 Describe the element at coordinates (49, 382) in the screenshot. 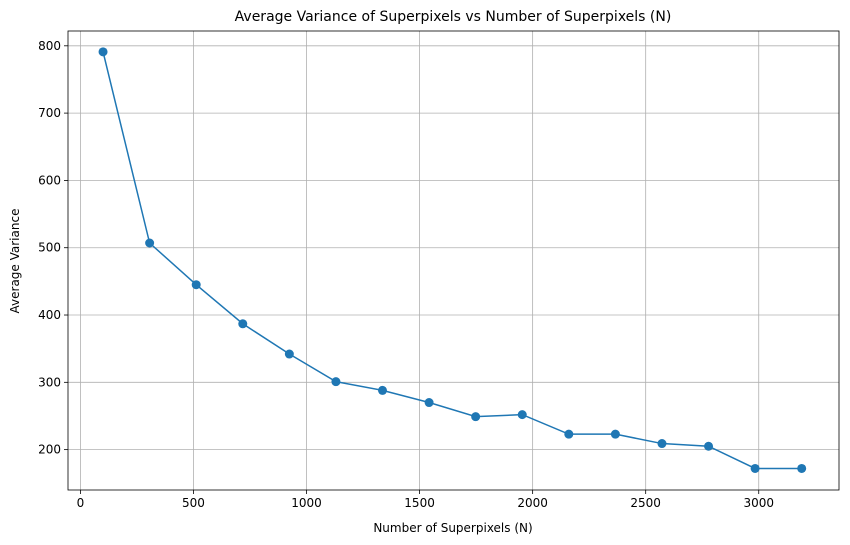

I see `y-tick-label: 300` at that location.